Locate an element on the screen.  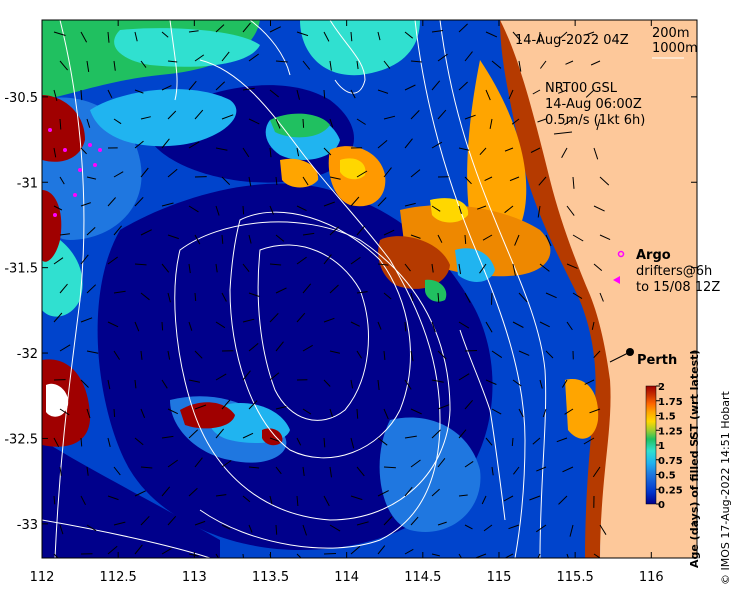
perth-label: Perth is located at coordinates (657, 360).